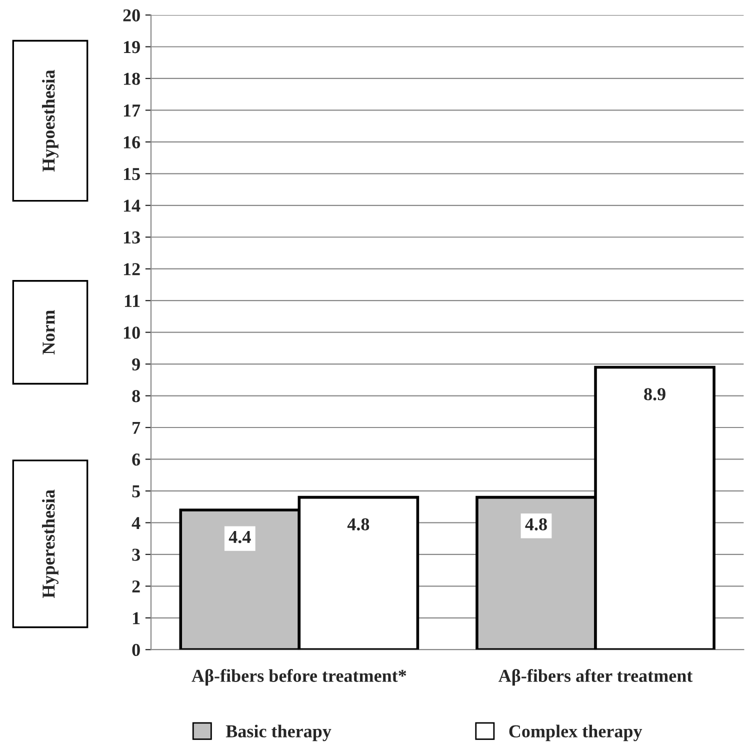 This screenshot has height=751, width=755. Describe the element at coordinates (132, 110) in the screenshot. I see `y-tick-label: 17` at that location.